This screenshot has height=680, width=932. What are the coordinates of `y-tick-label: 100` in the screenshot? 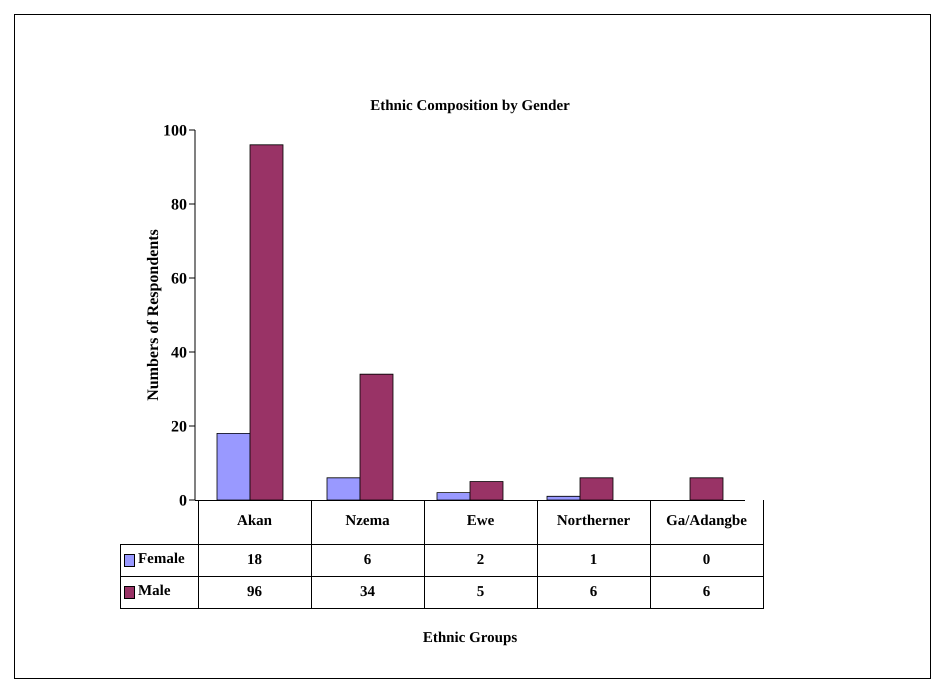 It's located at (175, 131).